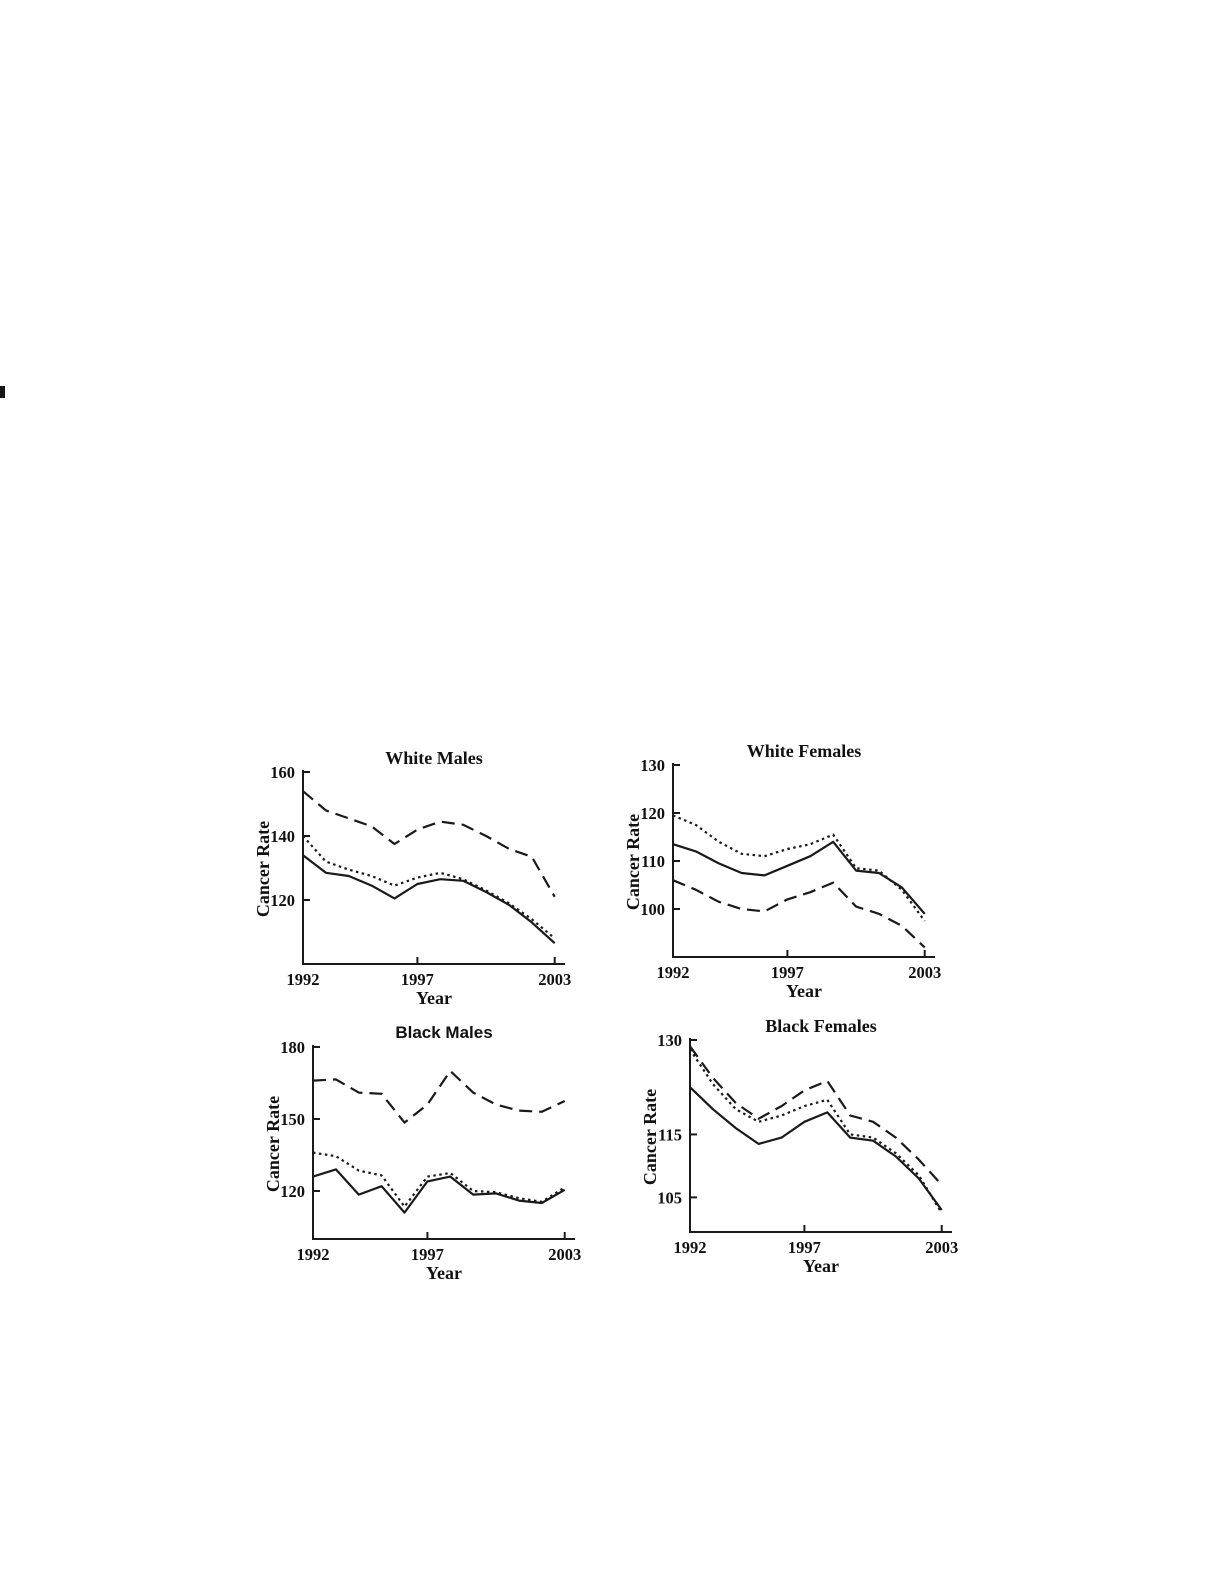 This screenshot has width=1225, height=1585. What do you see at coordinates (670, 1134) in the screenshot?
I see `y-tick-label: 115` at bounding box center [670, 1134].